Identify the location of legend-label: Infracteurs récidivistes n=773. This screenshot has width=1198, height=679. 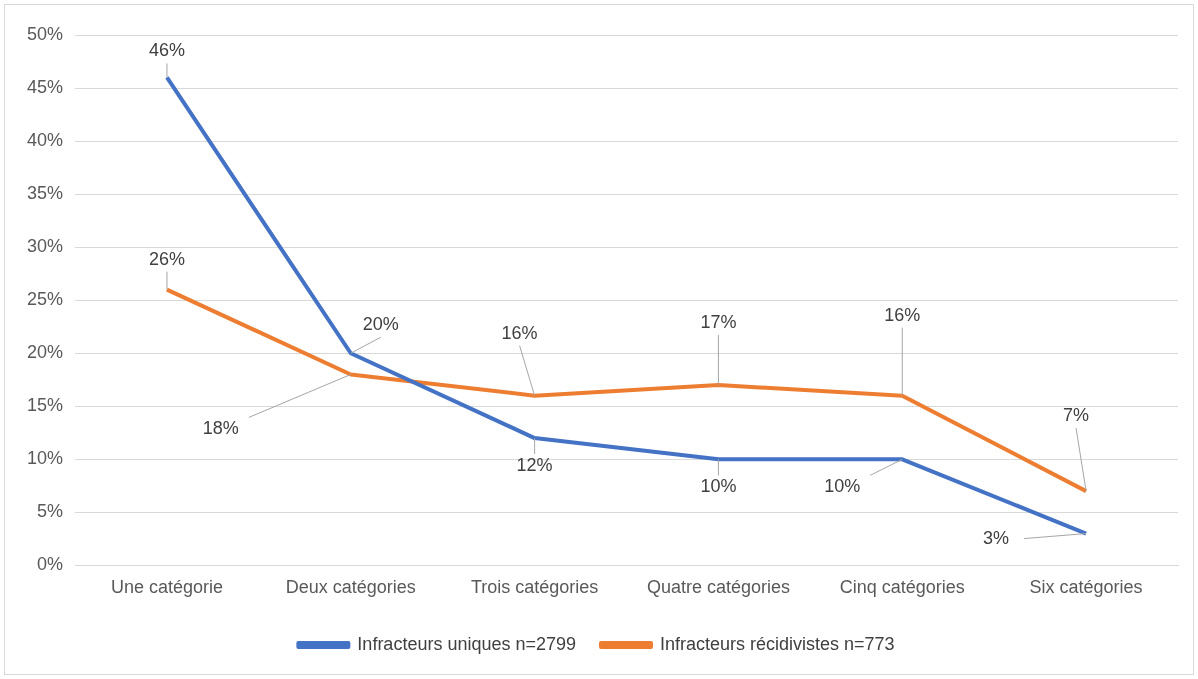
(777, 643).